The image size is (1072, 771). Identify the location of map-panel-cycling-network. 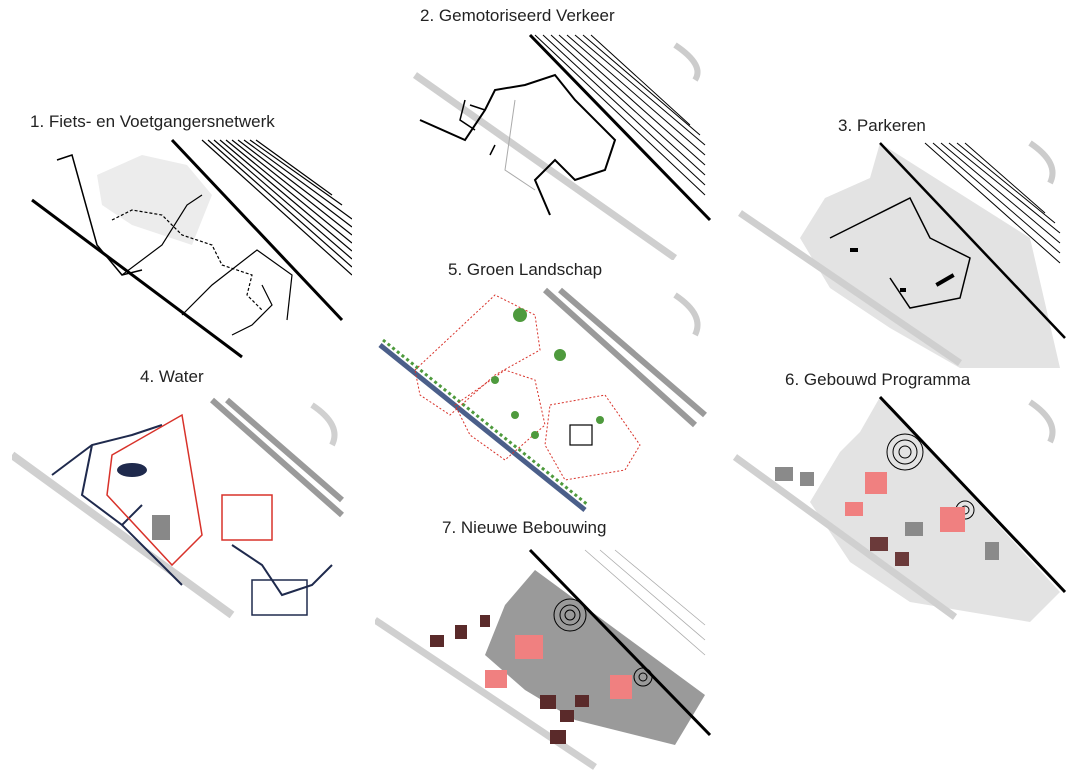
(182, 250).